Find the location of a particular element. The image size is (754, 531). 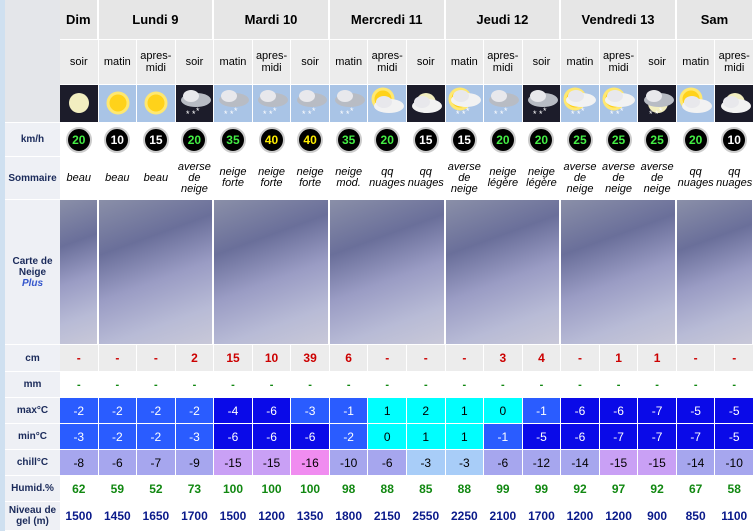

row-label: min°C is located at coordinates (32, 437).